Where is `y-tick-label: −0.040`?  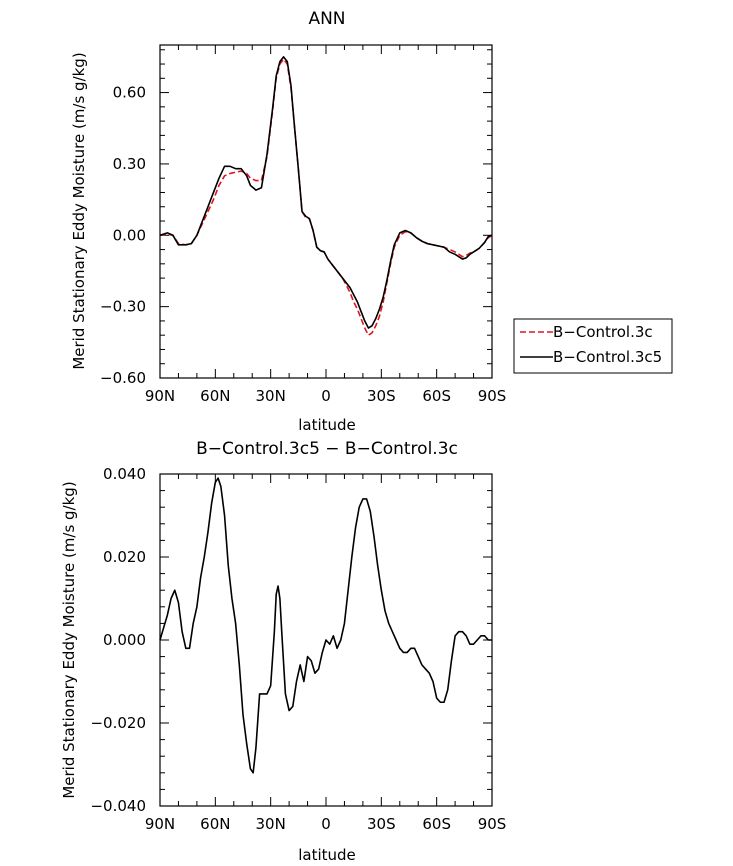
y-tick-label: −0.040 is located at coordinates (118, 806).